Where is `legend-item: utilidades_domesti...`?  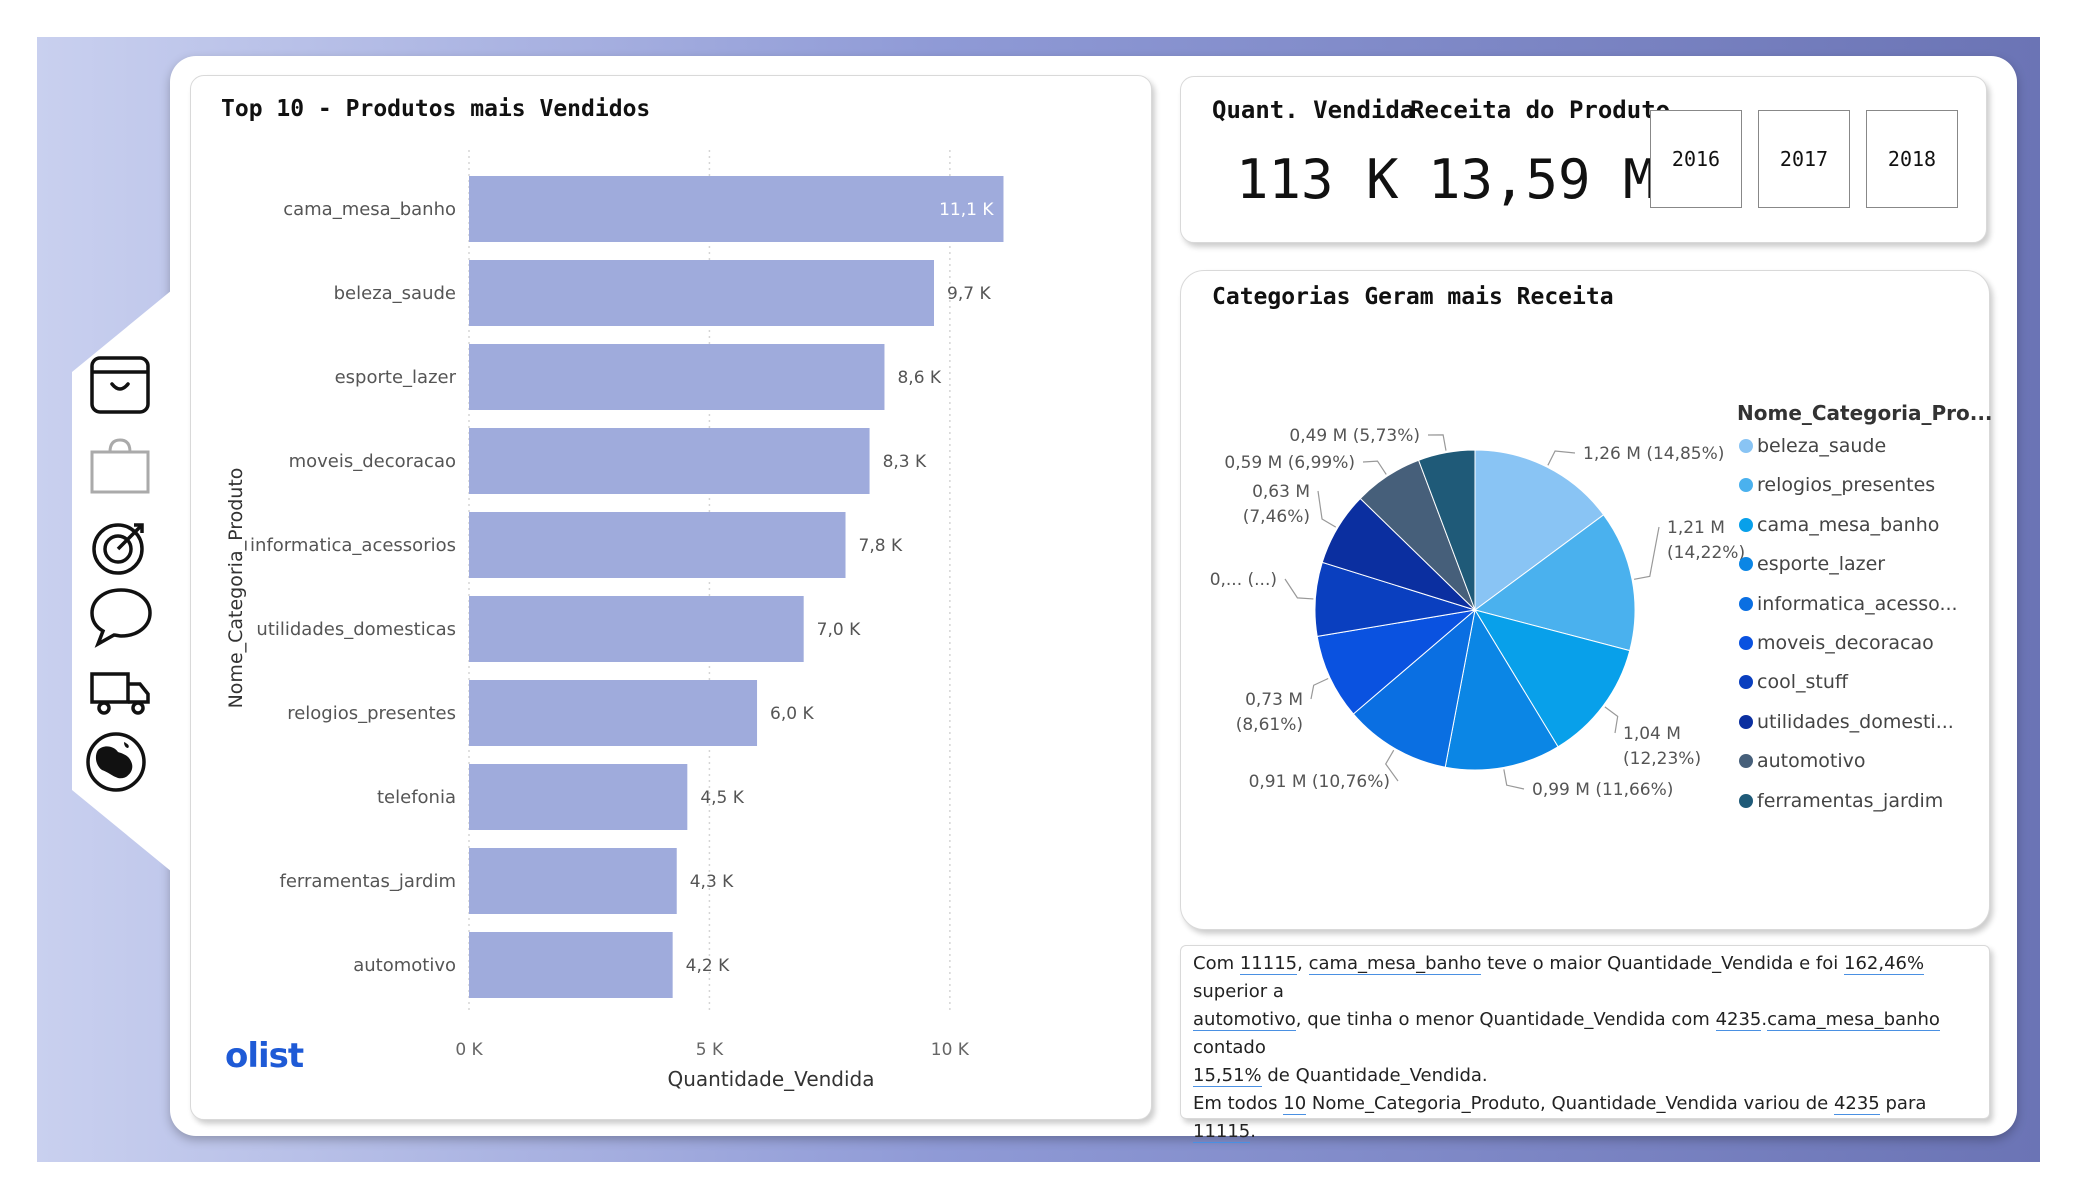 legend-item: utilidades_domesti... is located at coordinates (1846, 722).